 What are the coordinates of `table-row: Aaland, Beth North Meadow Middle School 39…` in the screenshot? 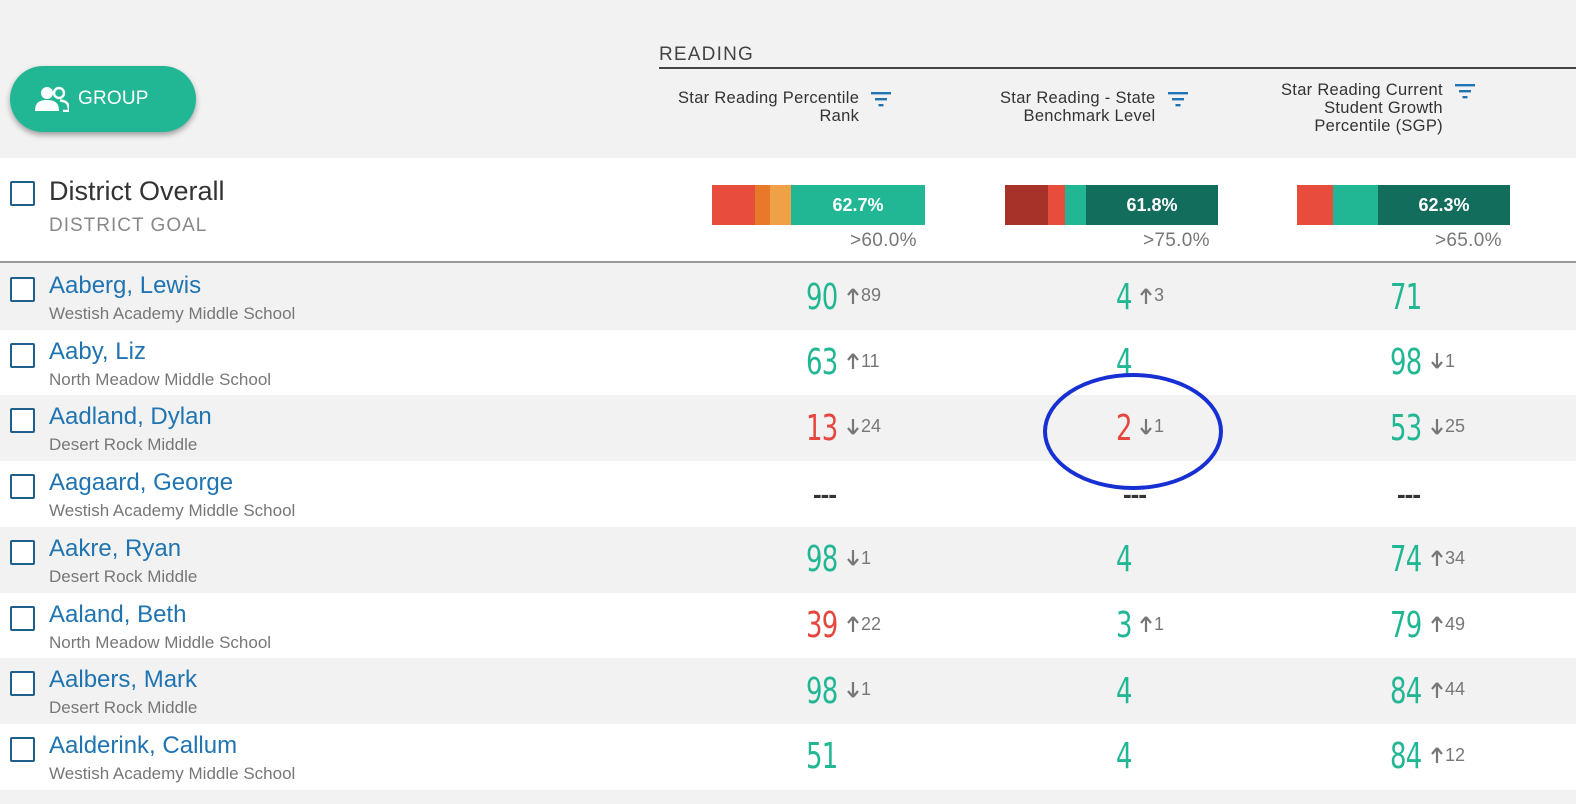 It's located at (788, 625).